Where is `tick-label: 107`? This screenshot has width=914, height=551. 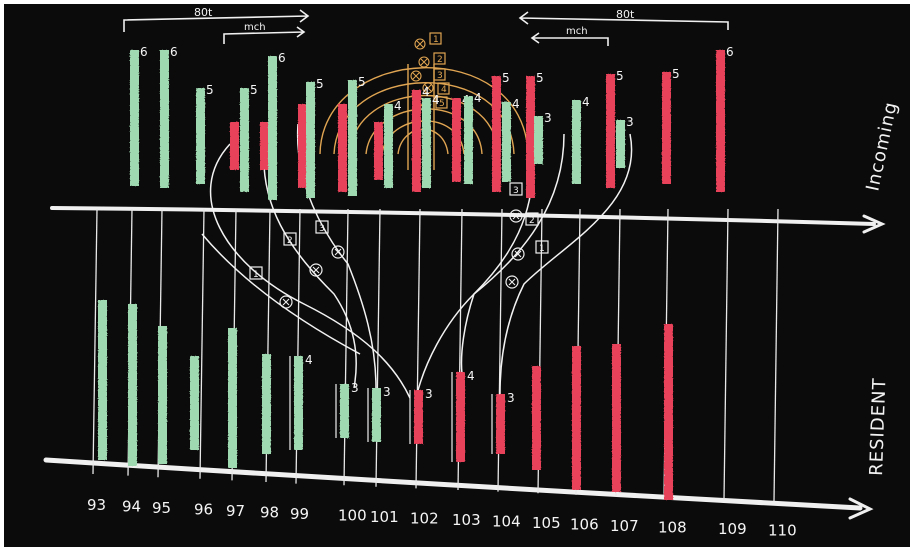
tick-label: 107 is located at coordinates (624, 526).